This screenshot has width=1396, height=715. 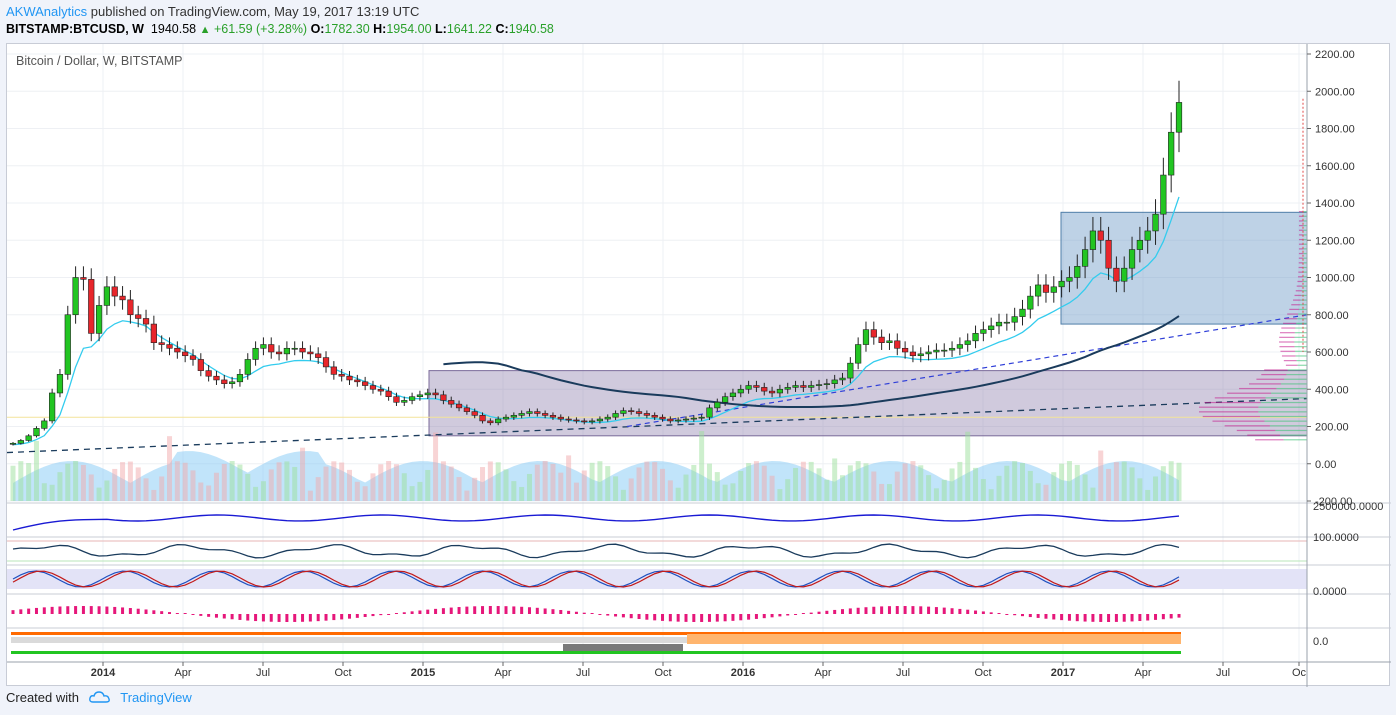 What do you see at coordinates (596, 579) in the screenshot?
I see `stoch-k-line` at bounding box center [596, 579].